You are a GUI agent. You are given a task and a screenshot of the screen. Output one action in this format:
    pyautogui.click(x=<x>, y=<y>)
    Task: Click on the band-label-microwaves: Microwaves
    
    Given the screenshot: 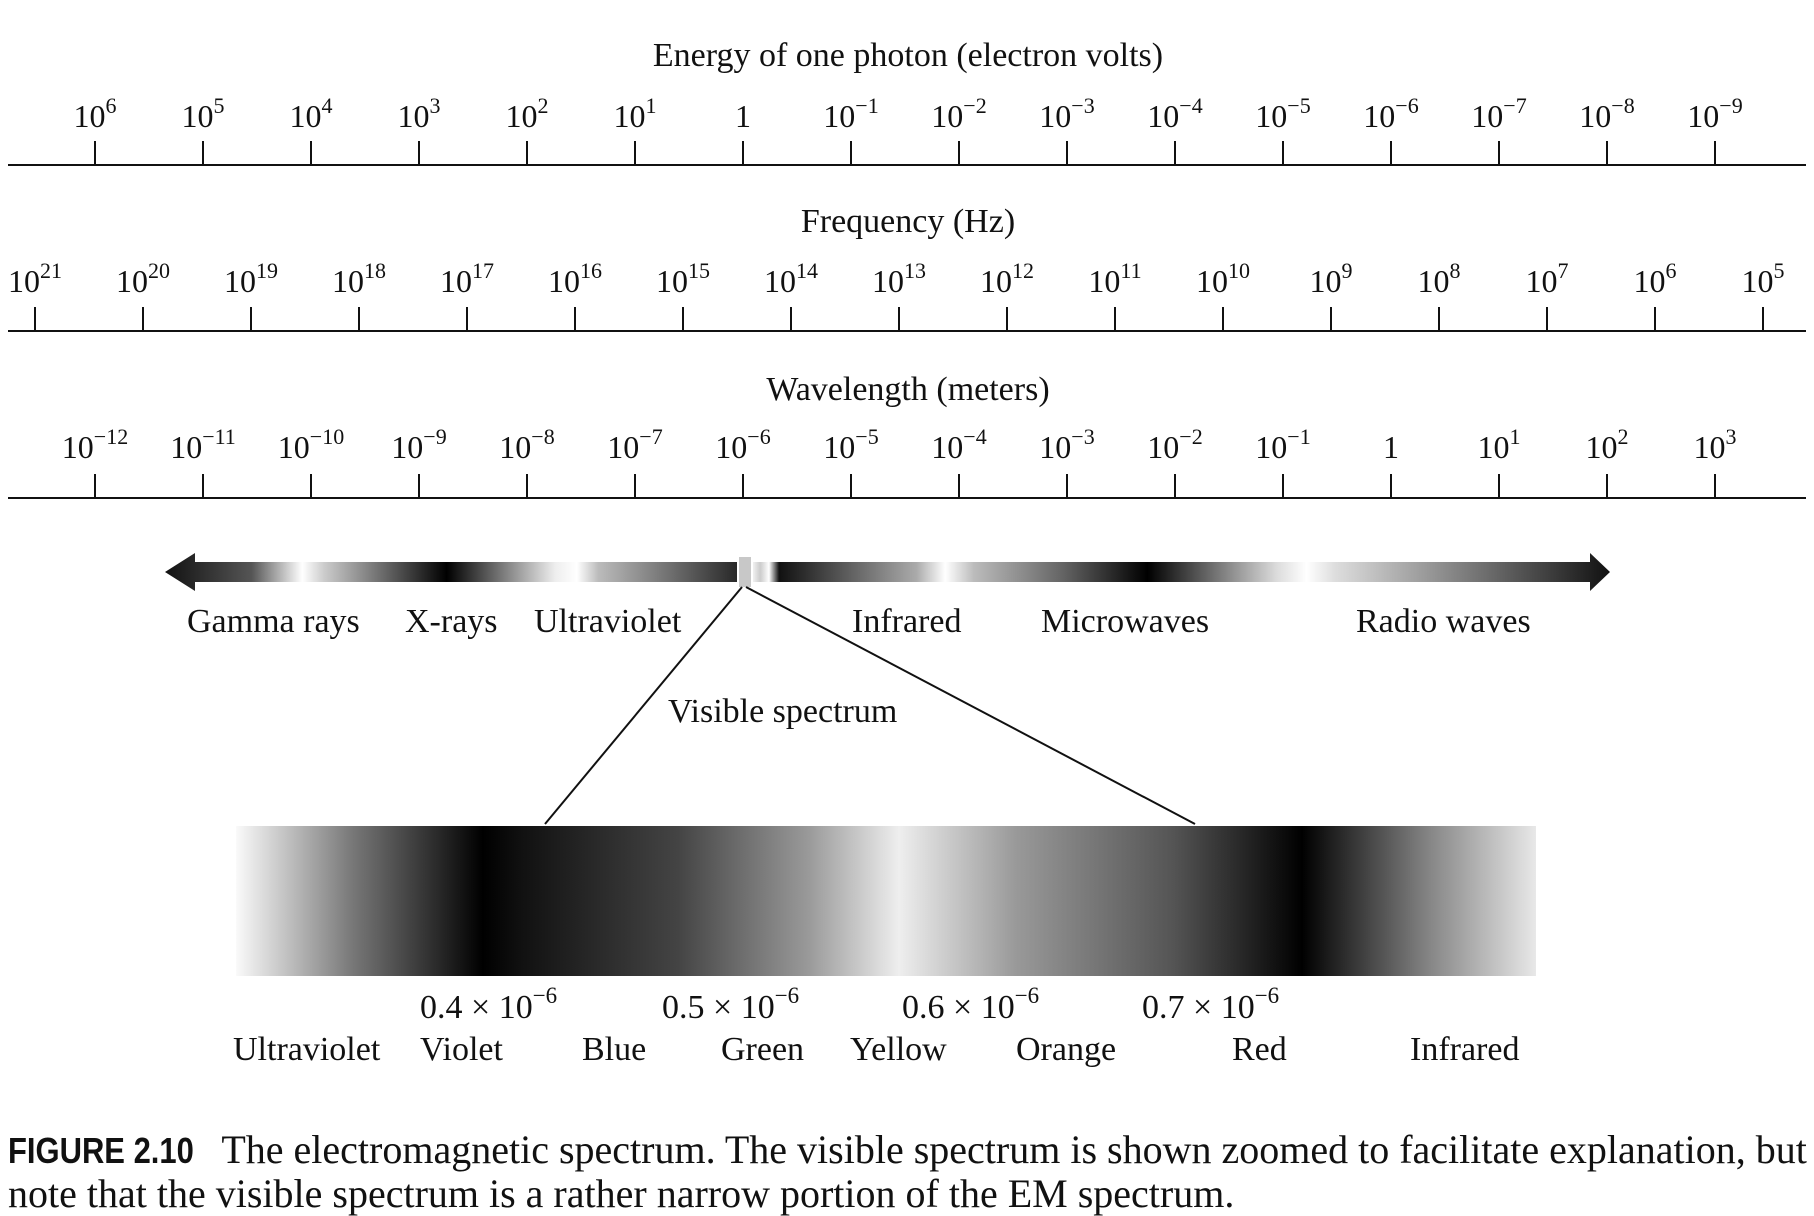 What is the action you would take?
    pyautogui.click(x=1125, y=621)
    